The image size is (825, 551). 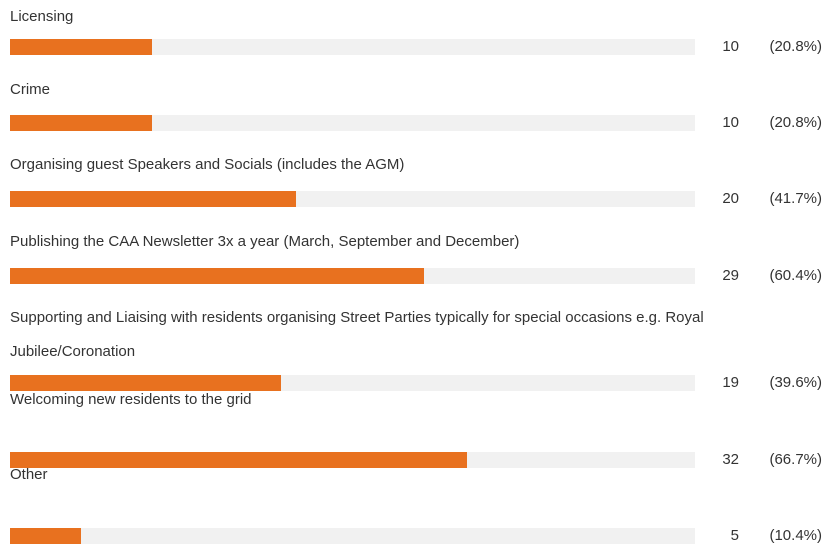 I want to click on percent-label: (39.6%), so click(x=795, y=382).